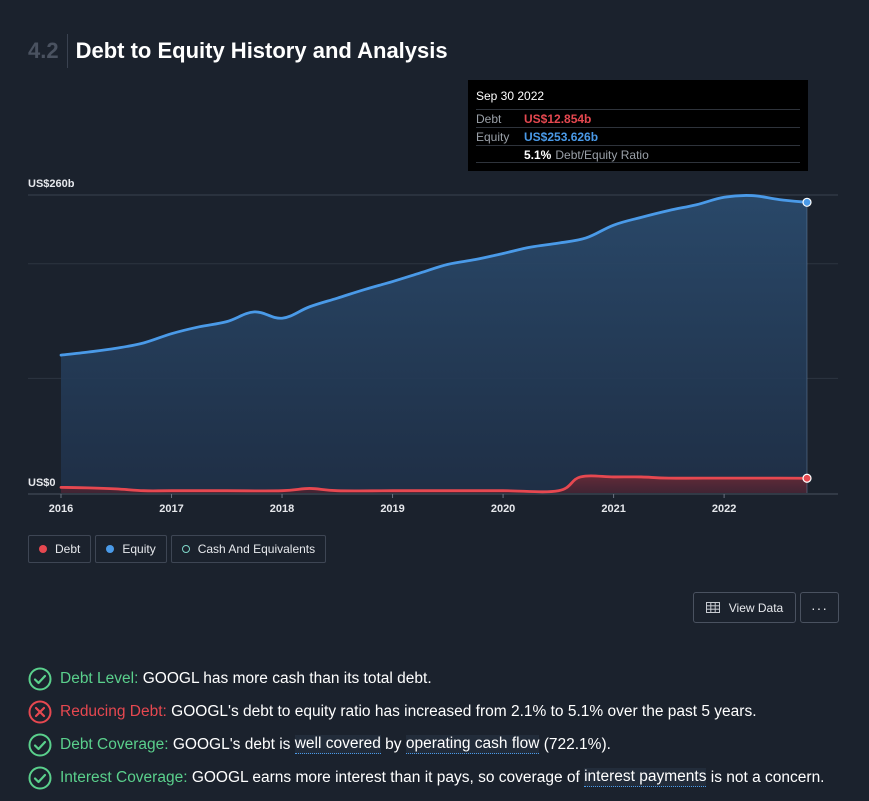 The image size is (869, 801). Describe the element at coordinates (43, 549) in the screenshot. I see `debt-dot-icon` at that location.